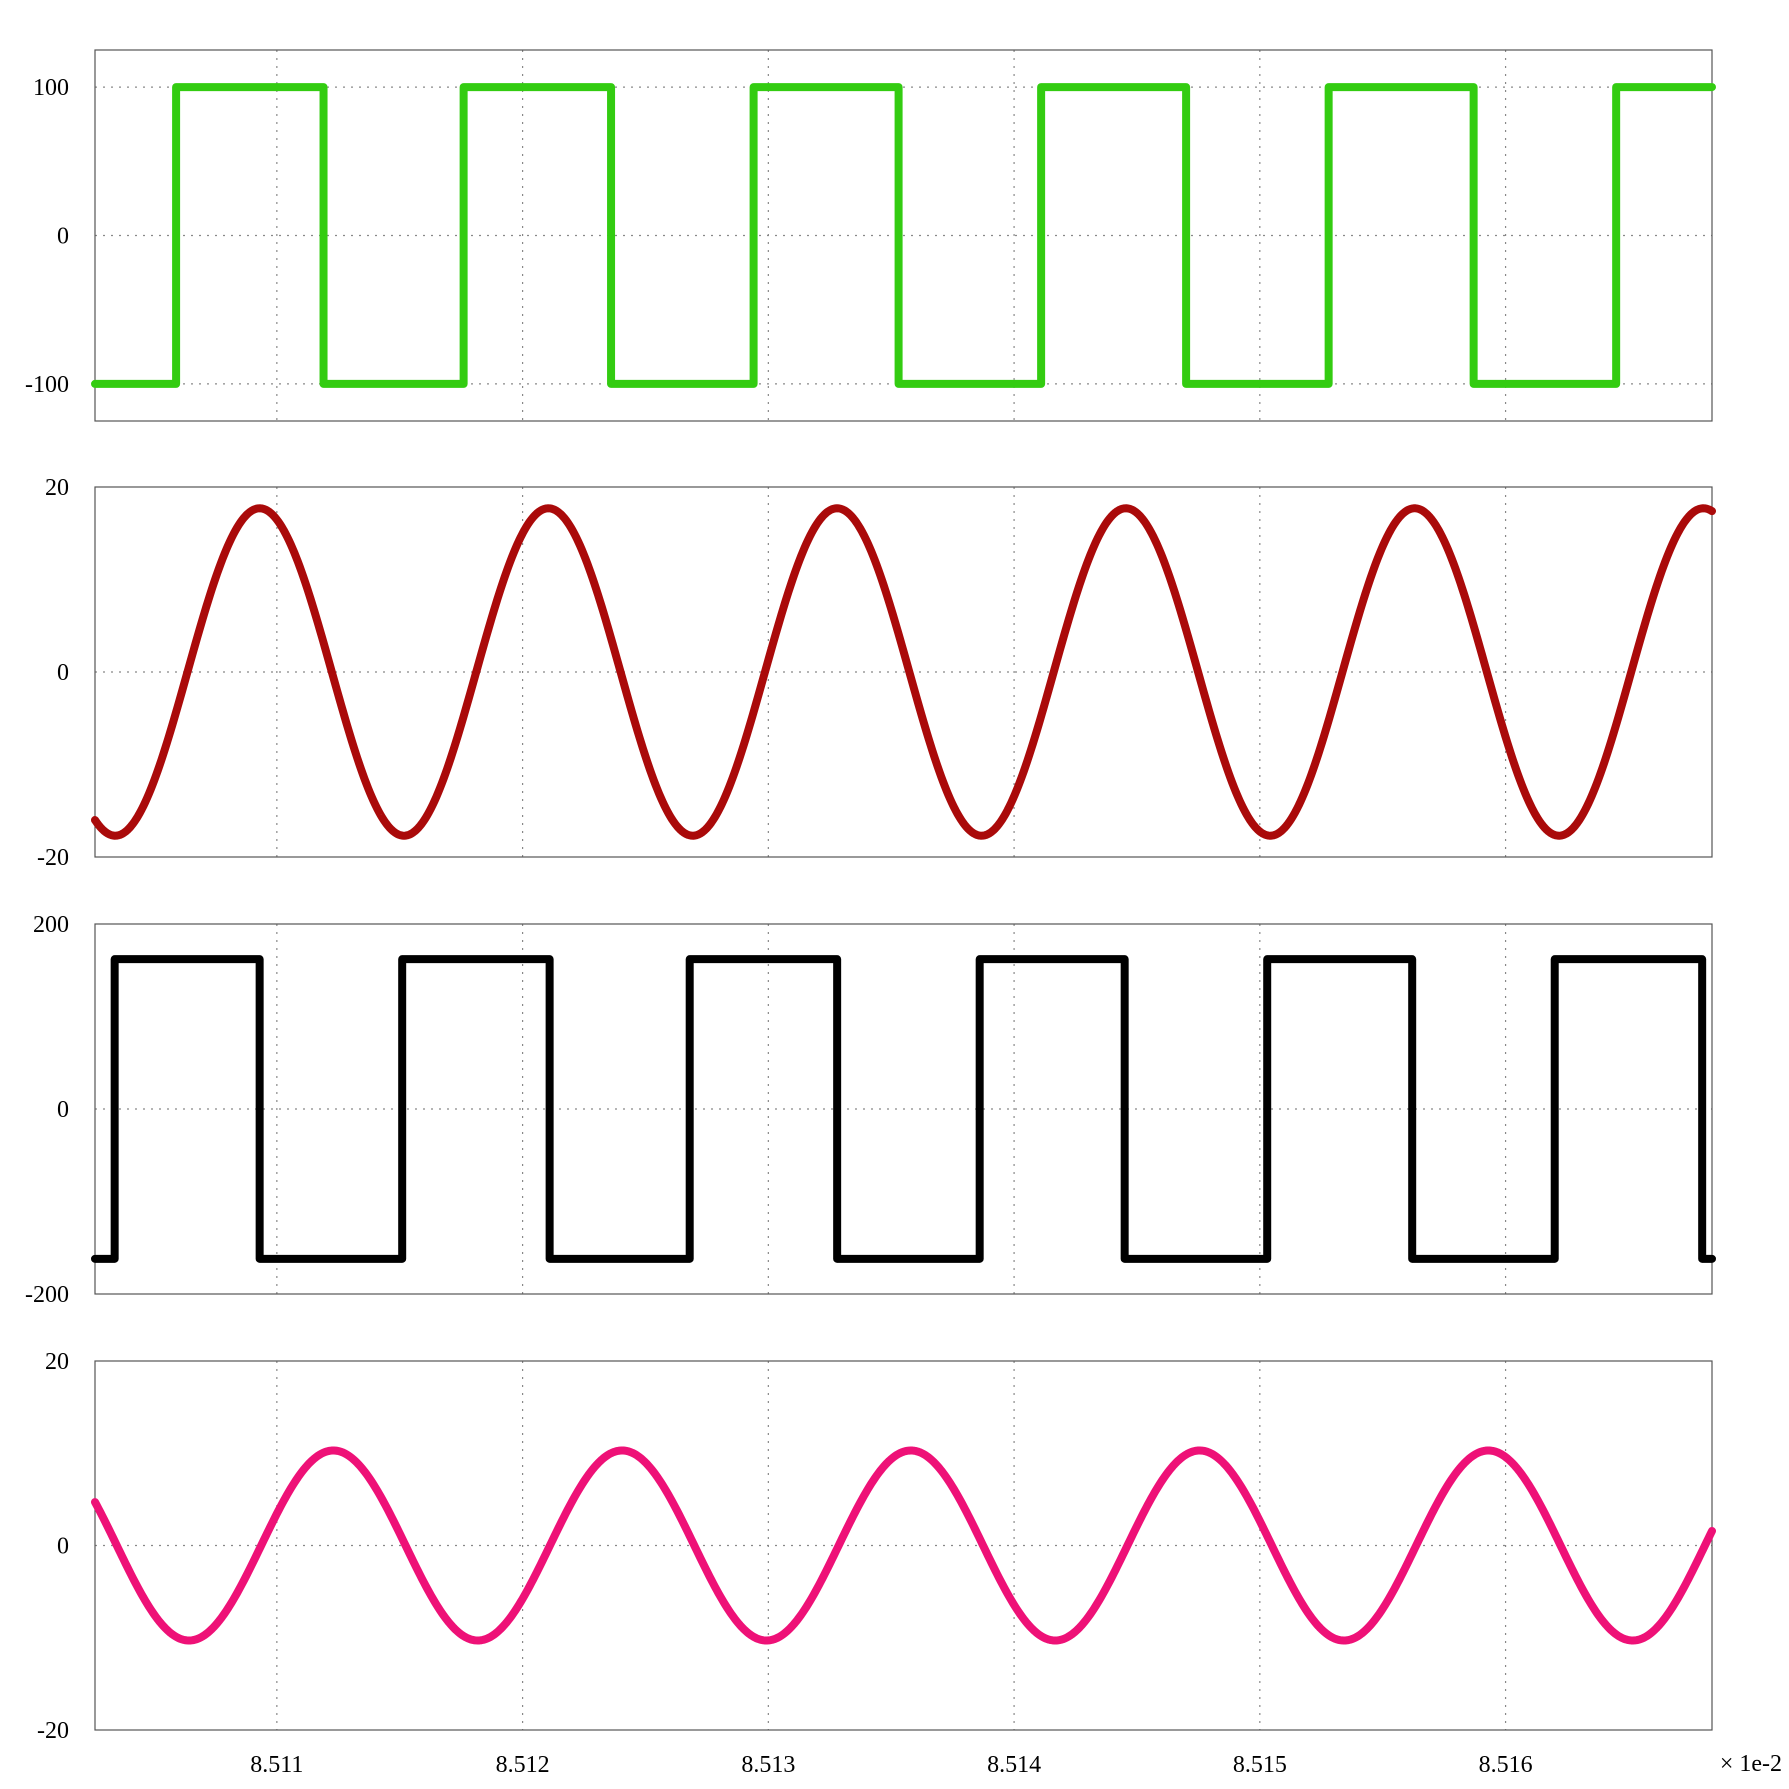 This screenshot has width=1789, height=1789. Describe the element at coordinates (1014, 1765) in the screenshot. I see `x-tick-label: 8.514` at that location.